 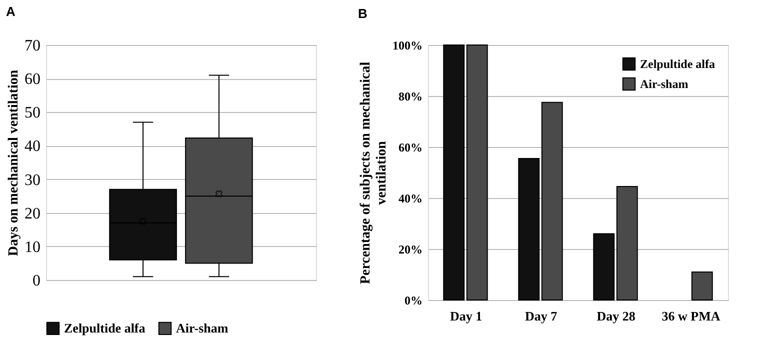 I want to click on y-tick-label: 80%, so click(x=410, y=97).